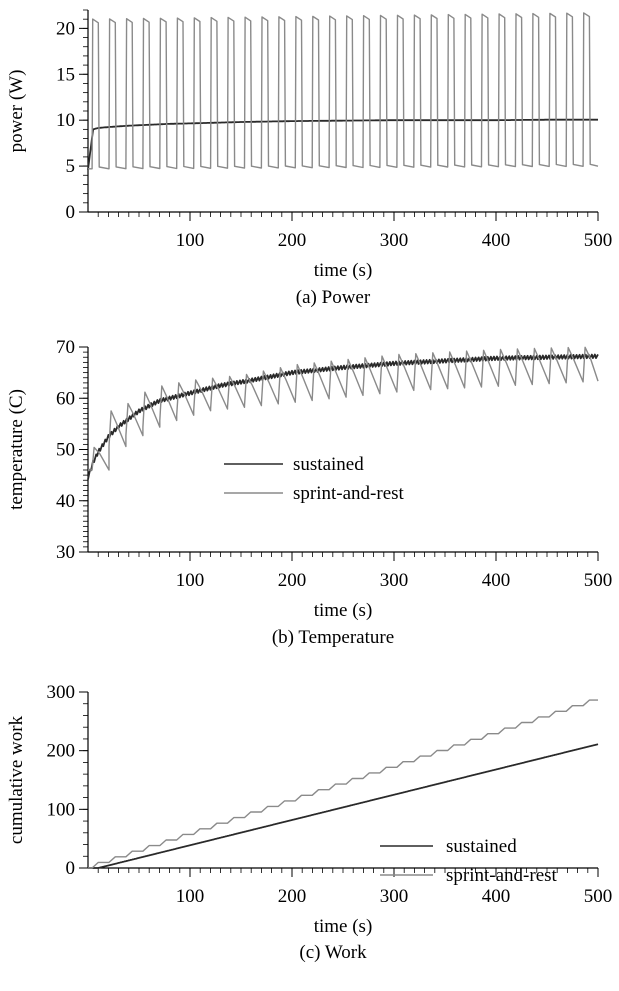  Describe the element at coordinates (65, 450) in the screenshot. I see `y-tick-label: 50` at that location.